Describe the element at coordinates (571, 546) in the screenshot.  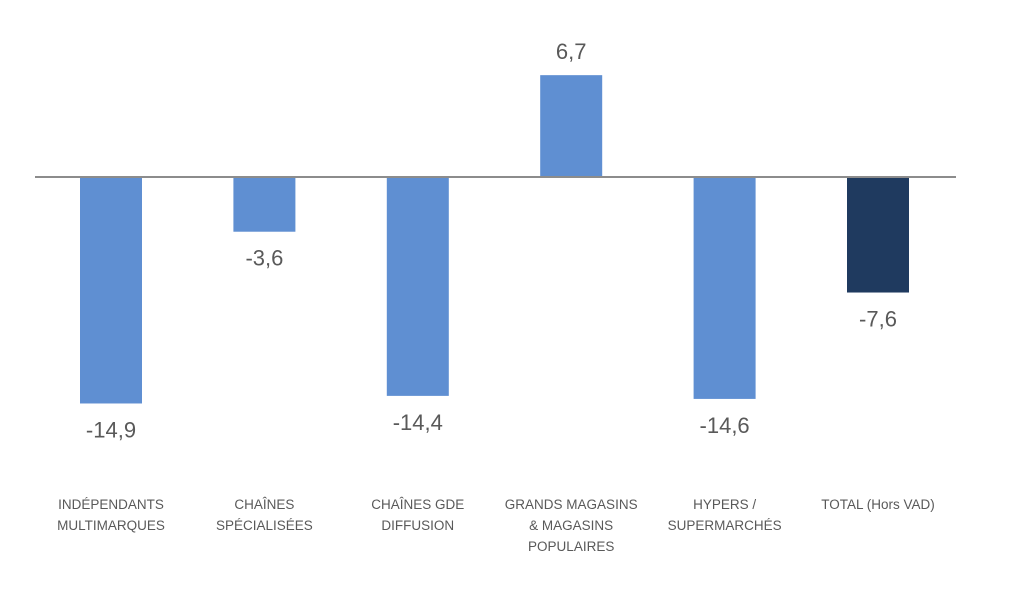
I see `category-label-3-line-2: POPULAIRES` at that location.